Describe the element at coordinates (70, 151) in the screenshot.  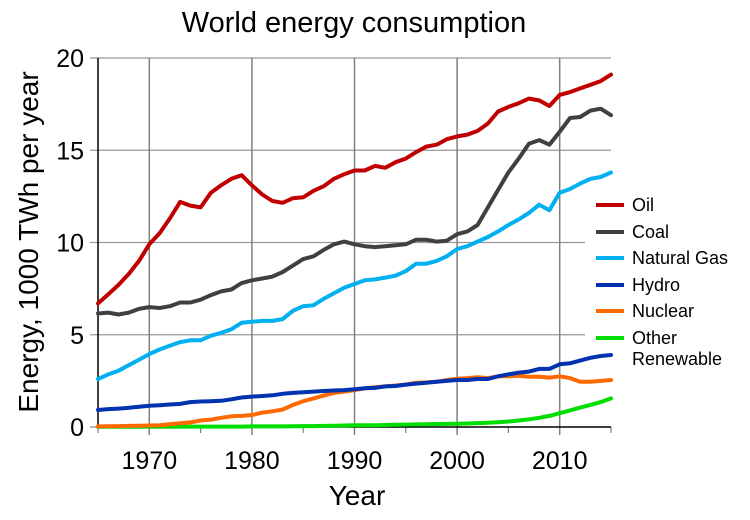
I see `y-tick-label: 15` at that location.